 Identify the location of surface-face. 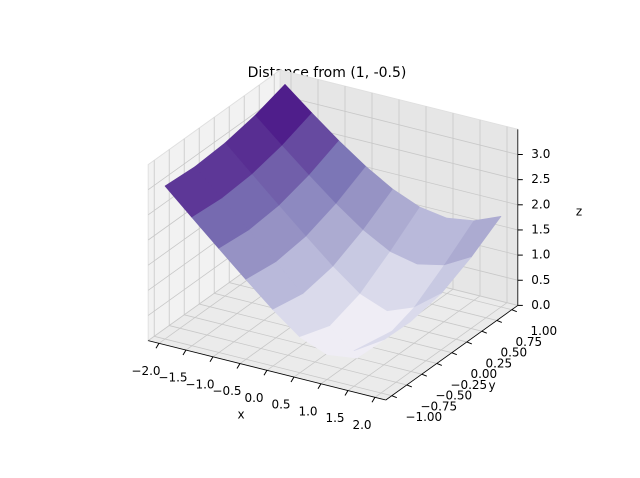
(382, 336).